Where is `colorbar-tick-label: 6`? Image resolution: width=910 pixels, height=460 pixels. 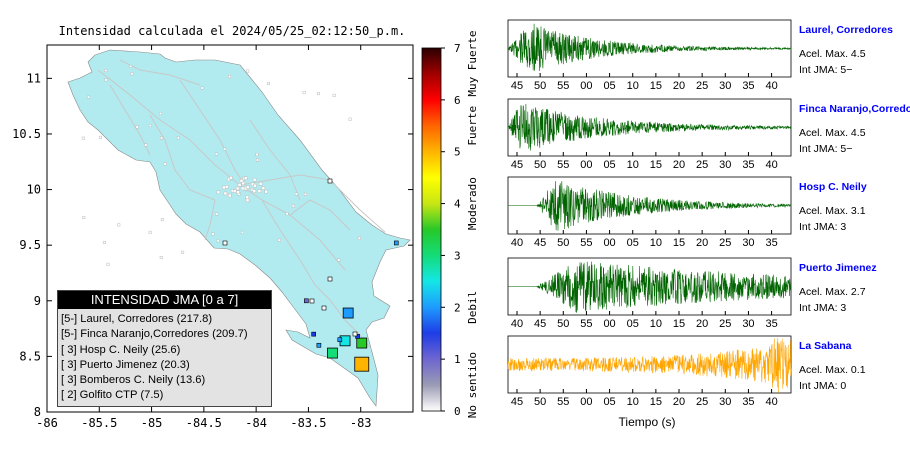
colorbar-tick-label: 6 is located at coordinates (457, 100).